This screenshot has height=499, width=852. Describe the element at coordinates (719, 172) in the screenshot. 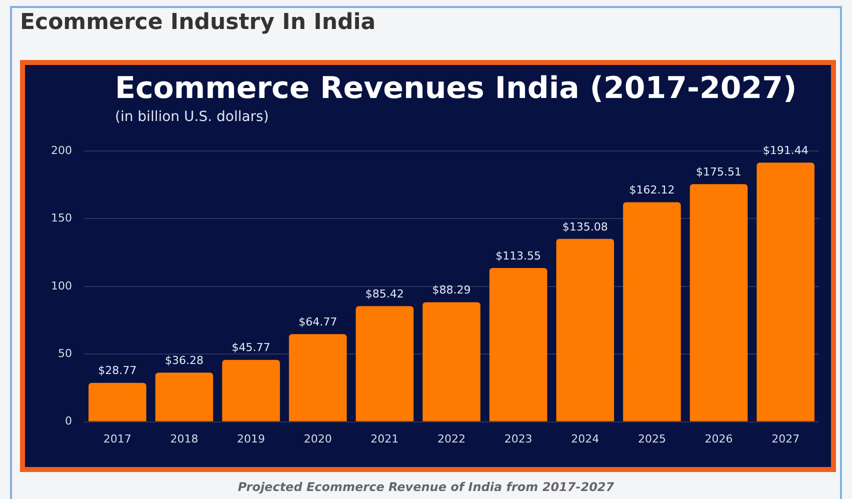

I see `data-label: $175.51` at that location.